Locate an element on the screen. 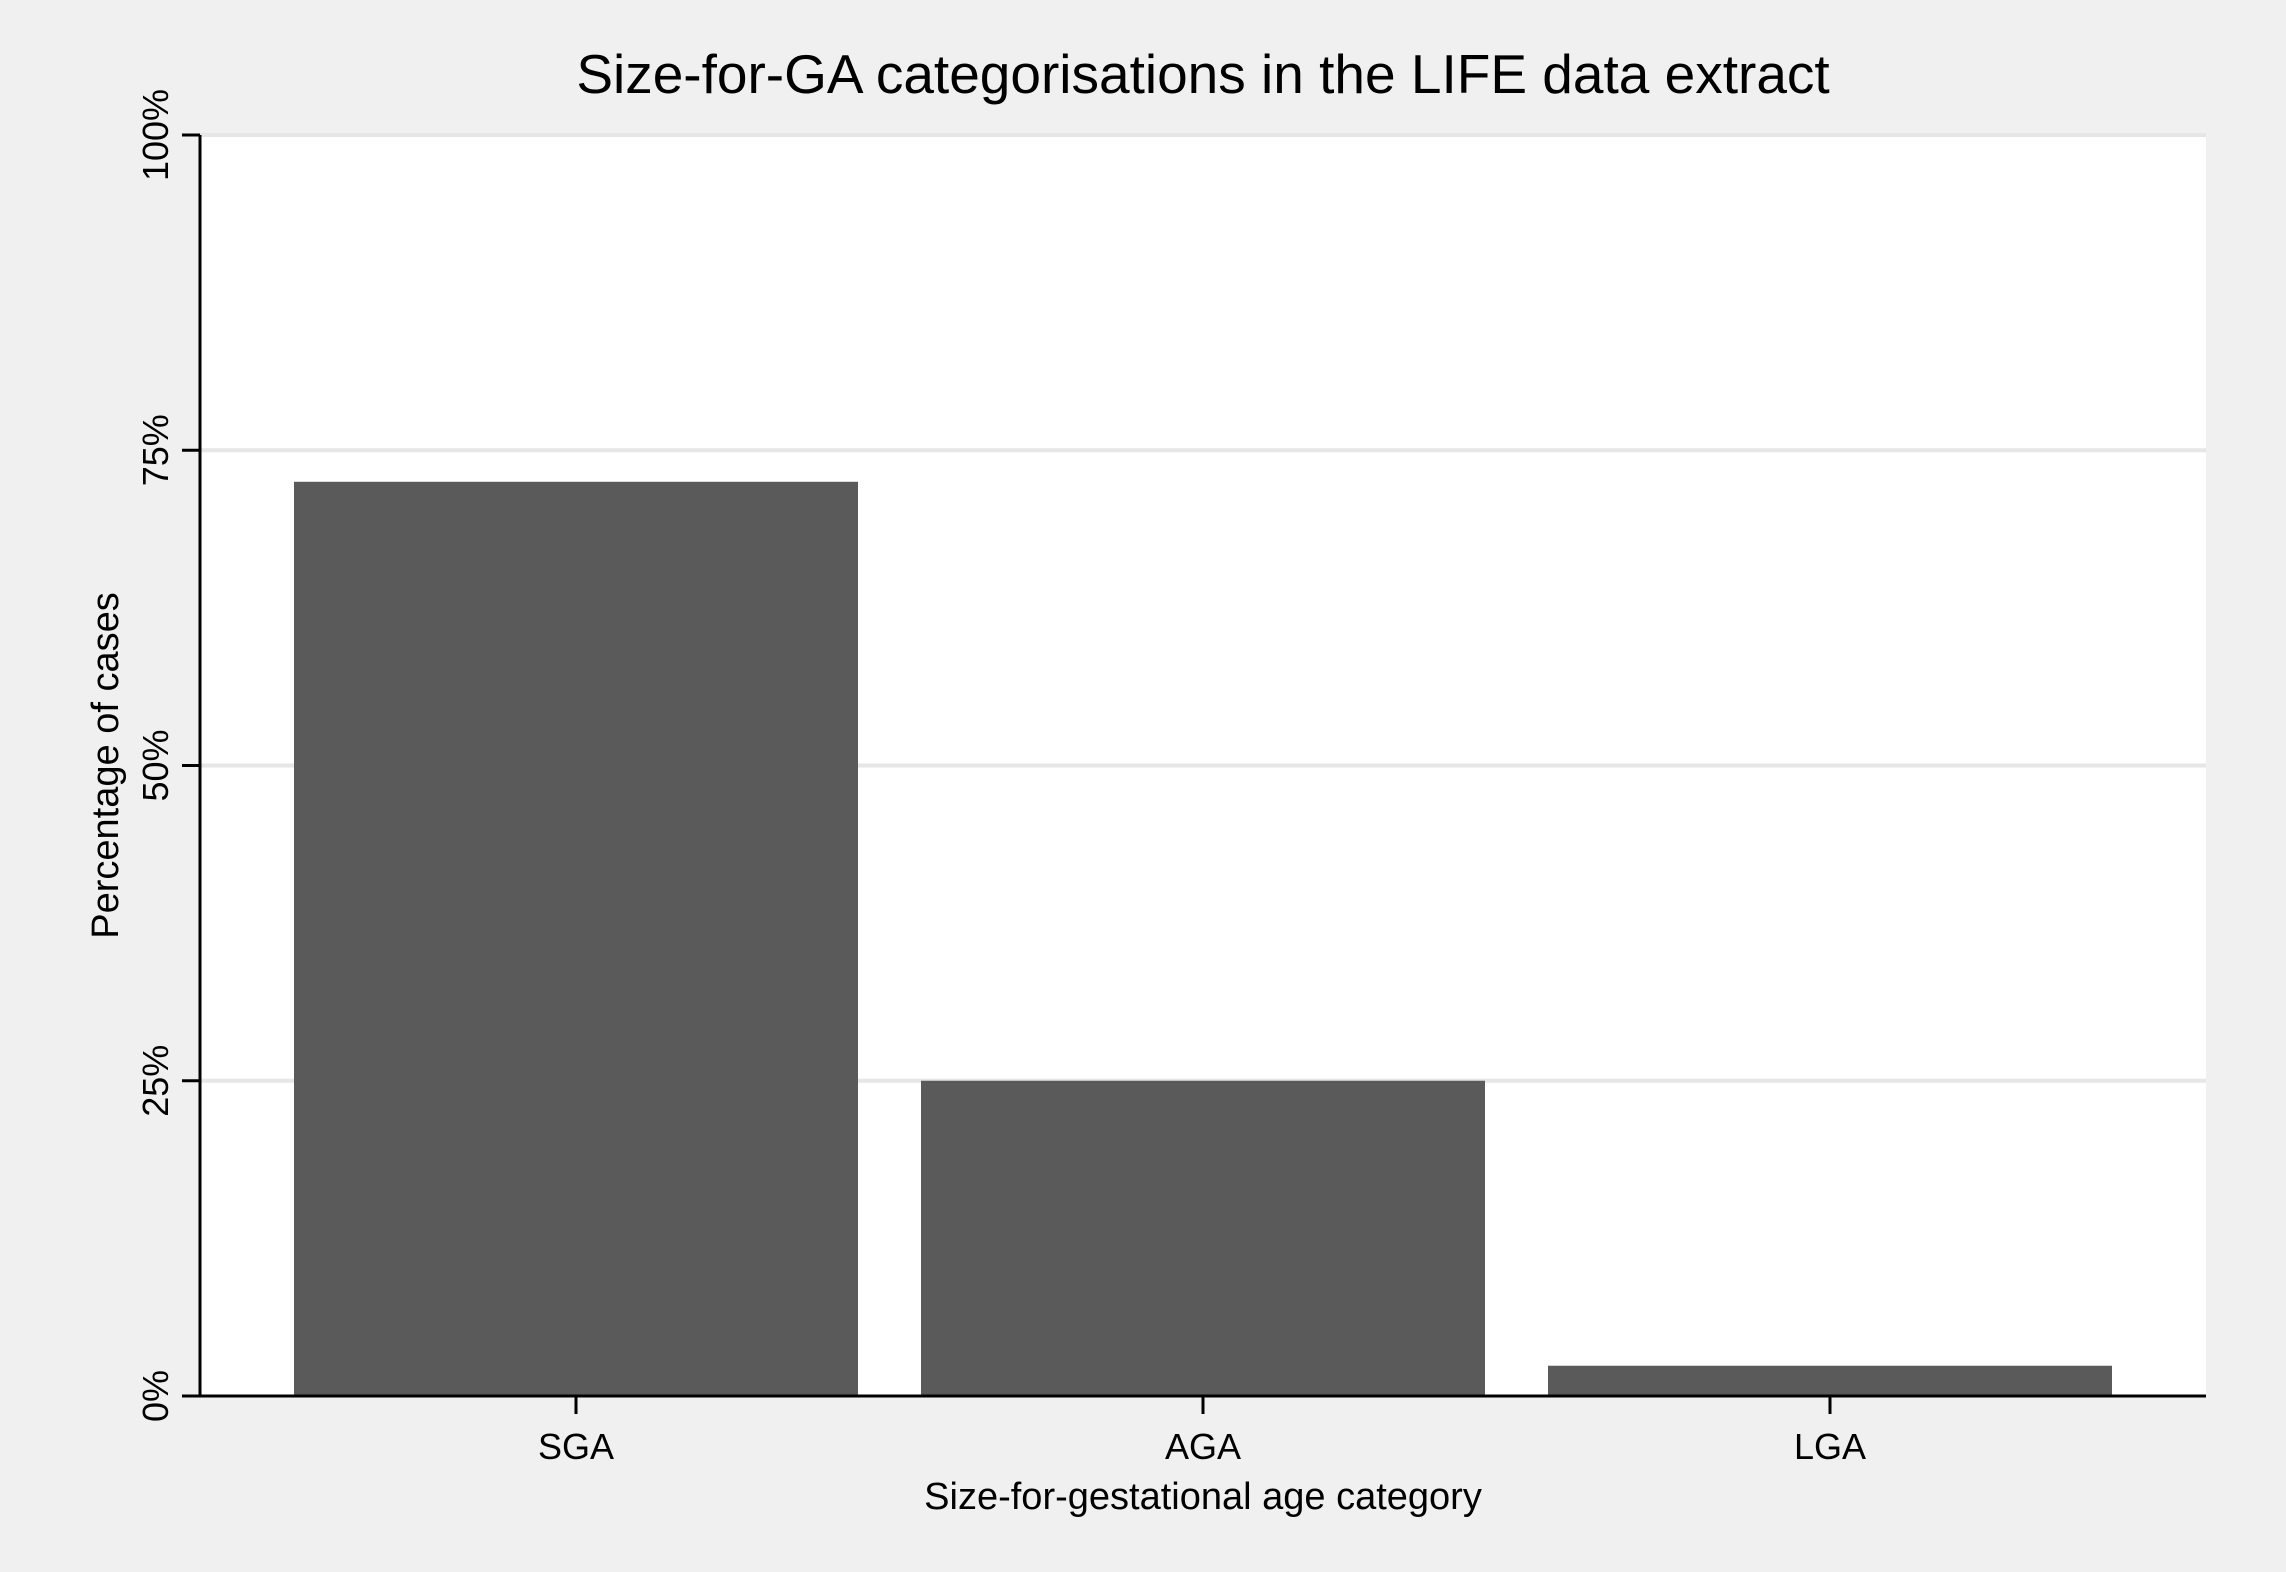 This screenshot has width=2286, height=1572. bar-sga is located at coordinates (576, 938).